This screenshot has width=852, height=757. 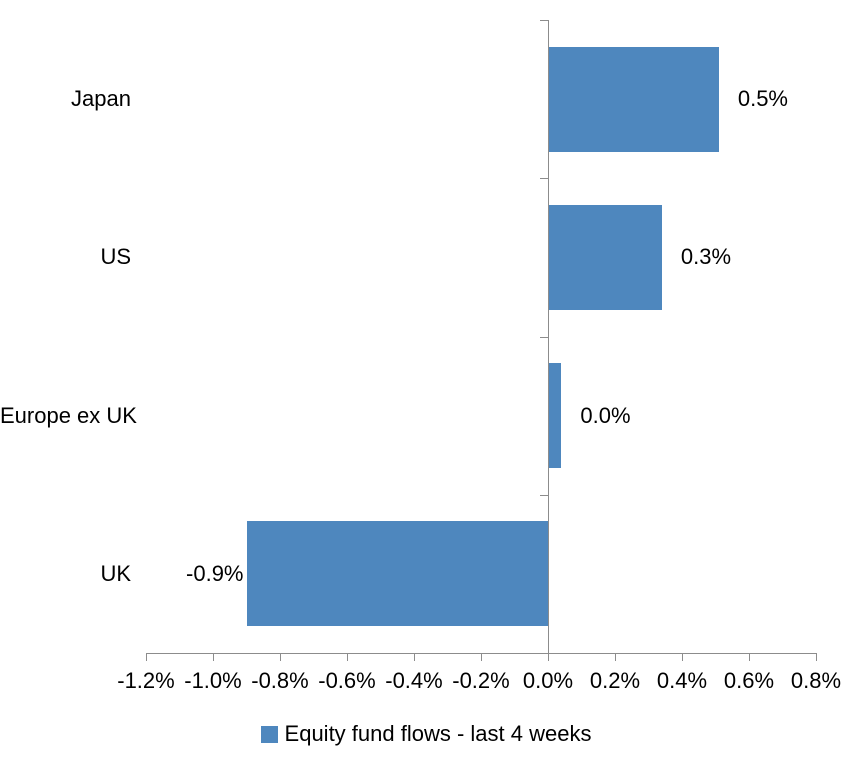 I want to click on y-axis-line, so click(x=548, y=336).